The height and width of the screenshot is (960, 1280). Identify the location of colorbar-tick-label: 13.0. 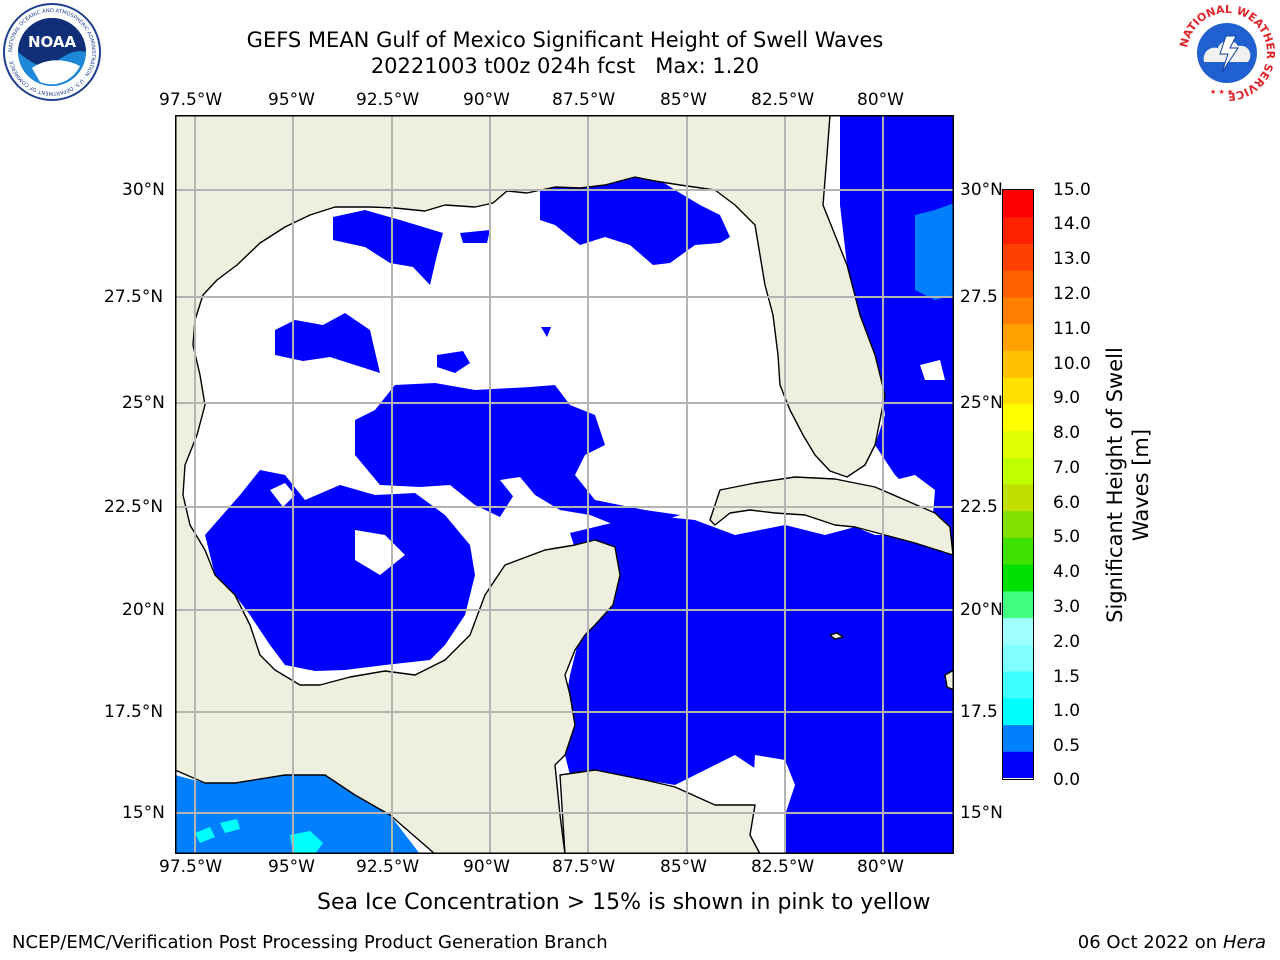
(1072, 259).